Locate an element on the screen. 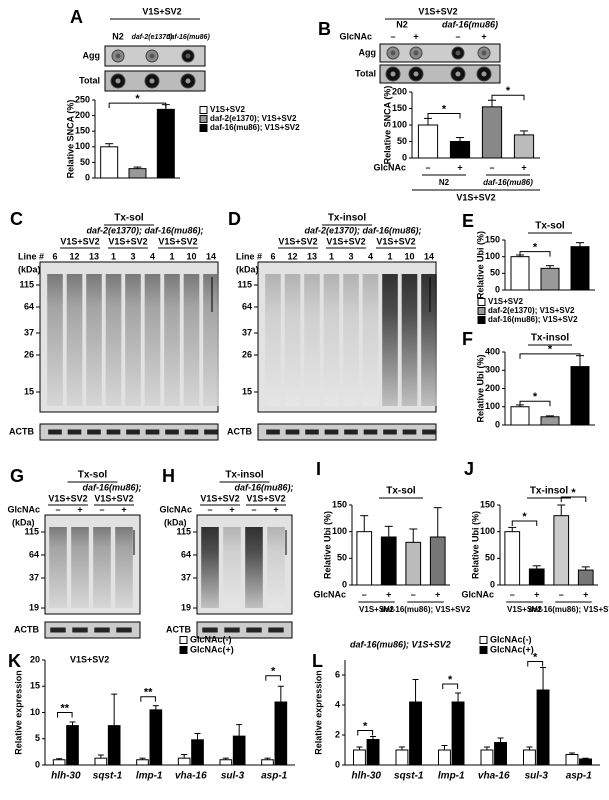 The image size is (609, 800). y-tick-label: 2 is located at coordinates (337, 734).